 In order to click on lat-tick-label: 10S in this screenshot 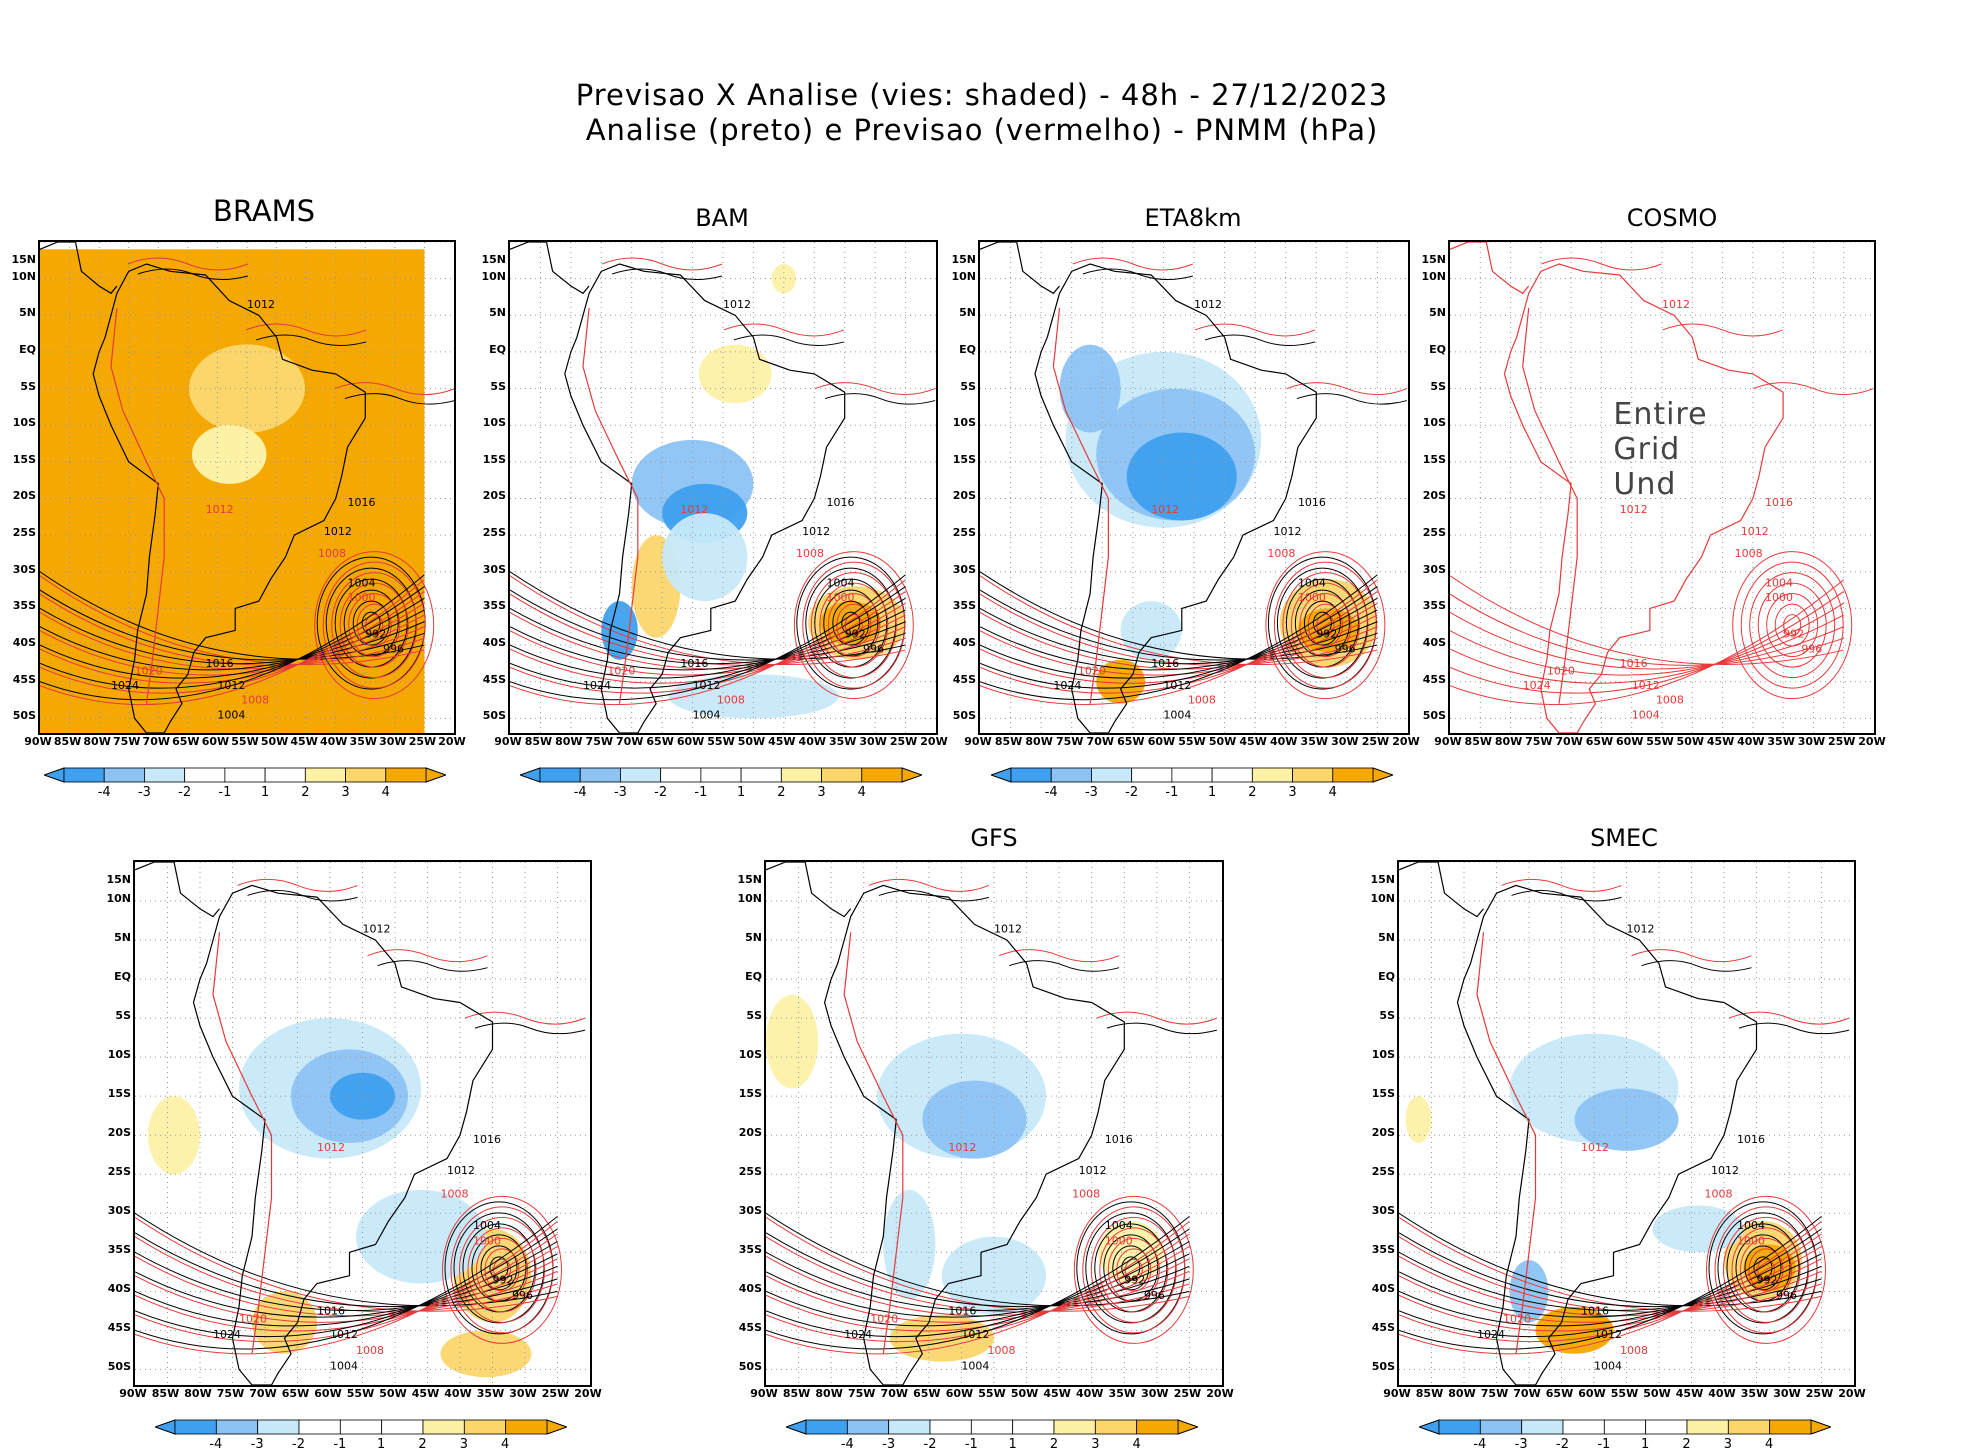, I will do `click(119, 1055)`.